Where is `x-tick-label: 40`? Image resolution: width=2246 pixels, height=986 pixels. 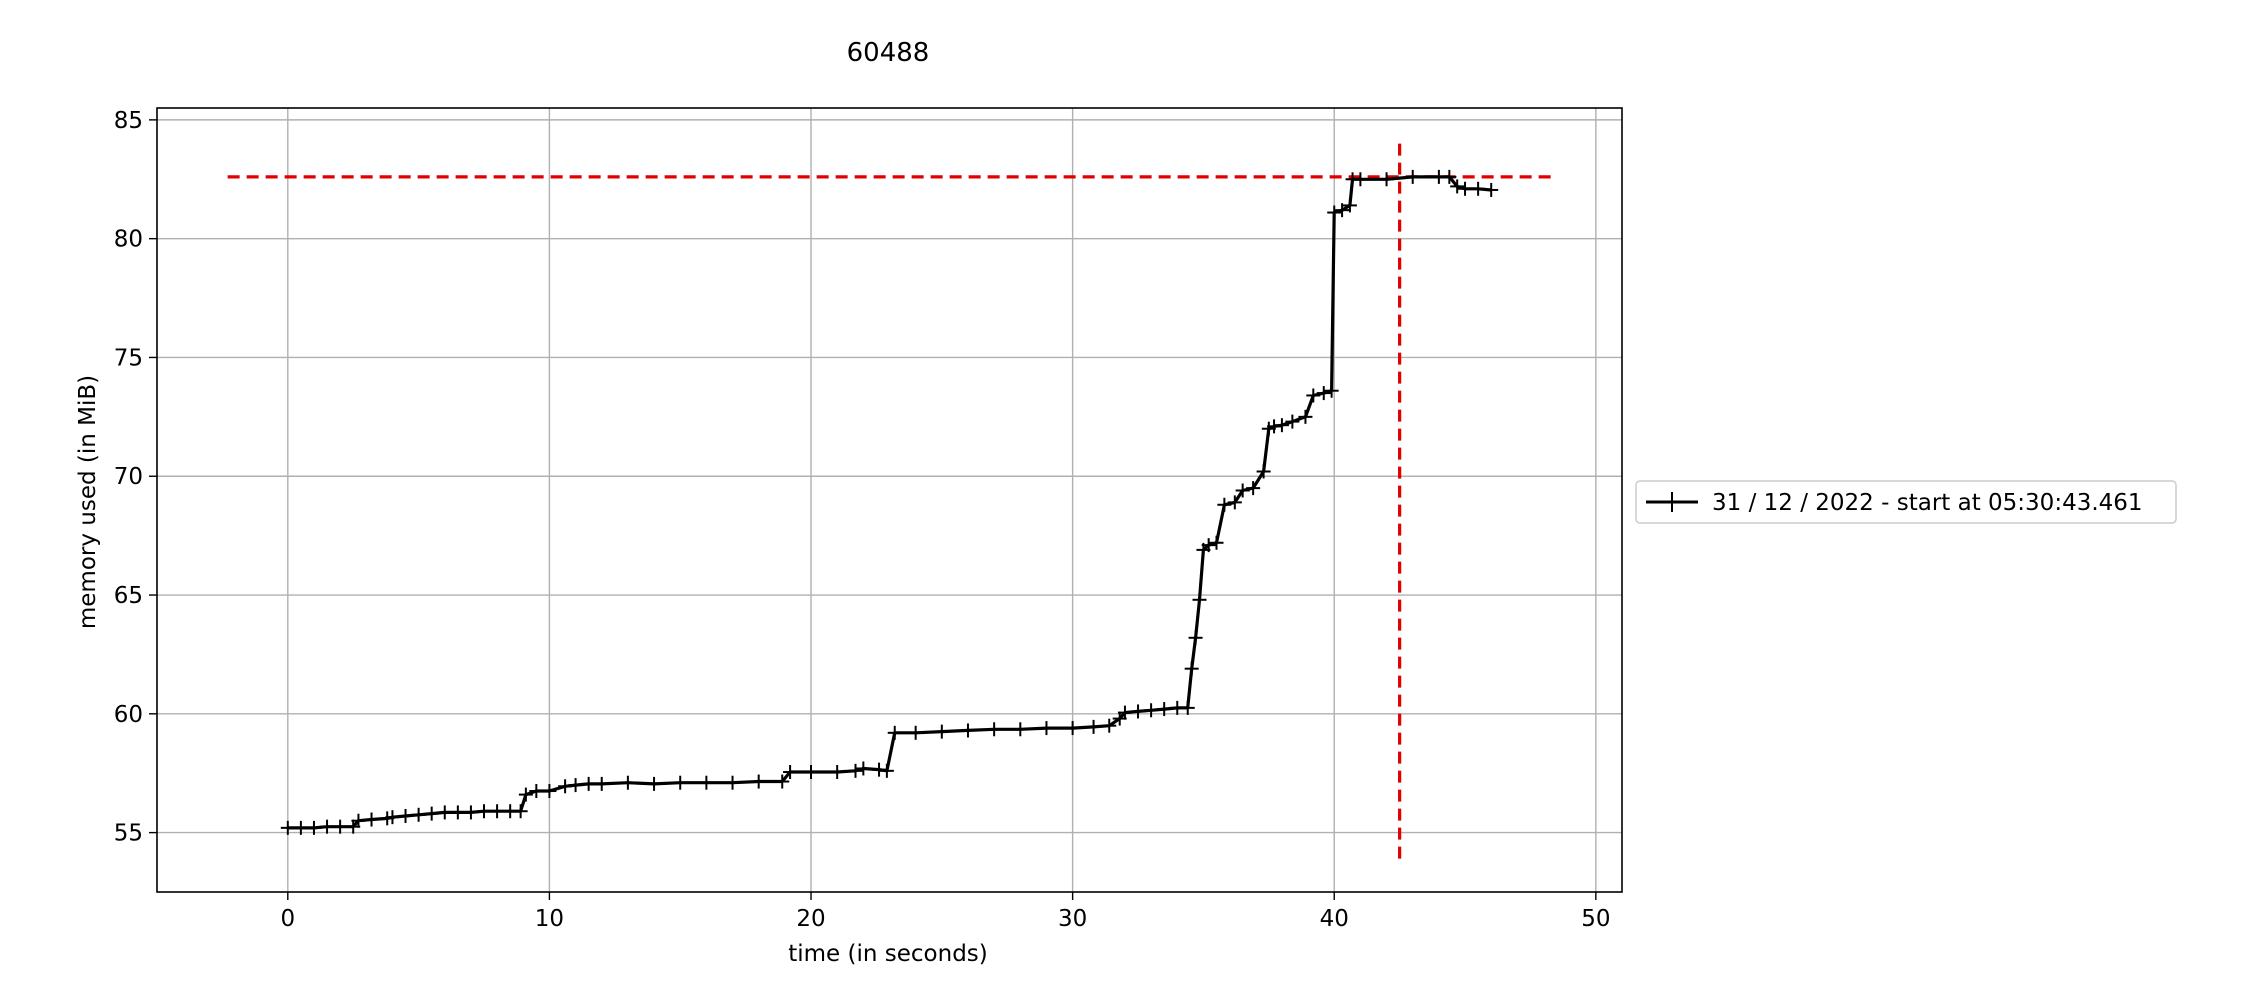 x-tick-label: 40 is located at coordinates (1334, 919).